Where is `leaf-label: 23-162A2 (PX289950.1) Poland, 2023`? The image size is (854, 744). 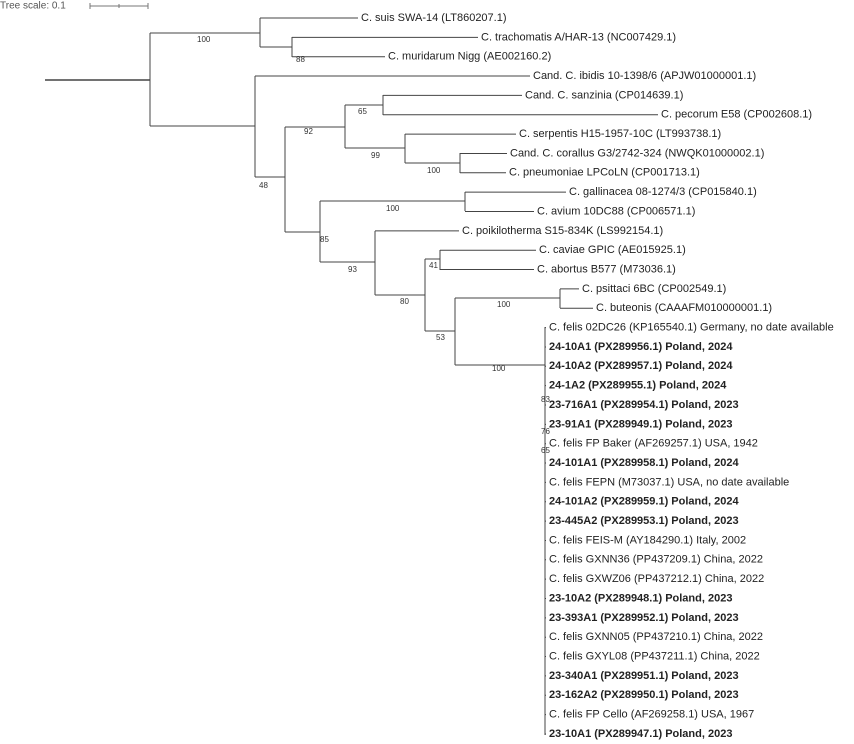
leaf-label: 23-162A2 (PX289950.1) Poland, 2023 is located at coordinates (644, 695).